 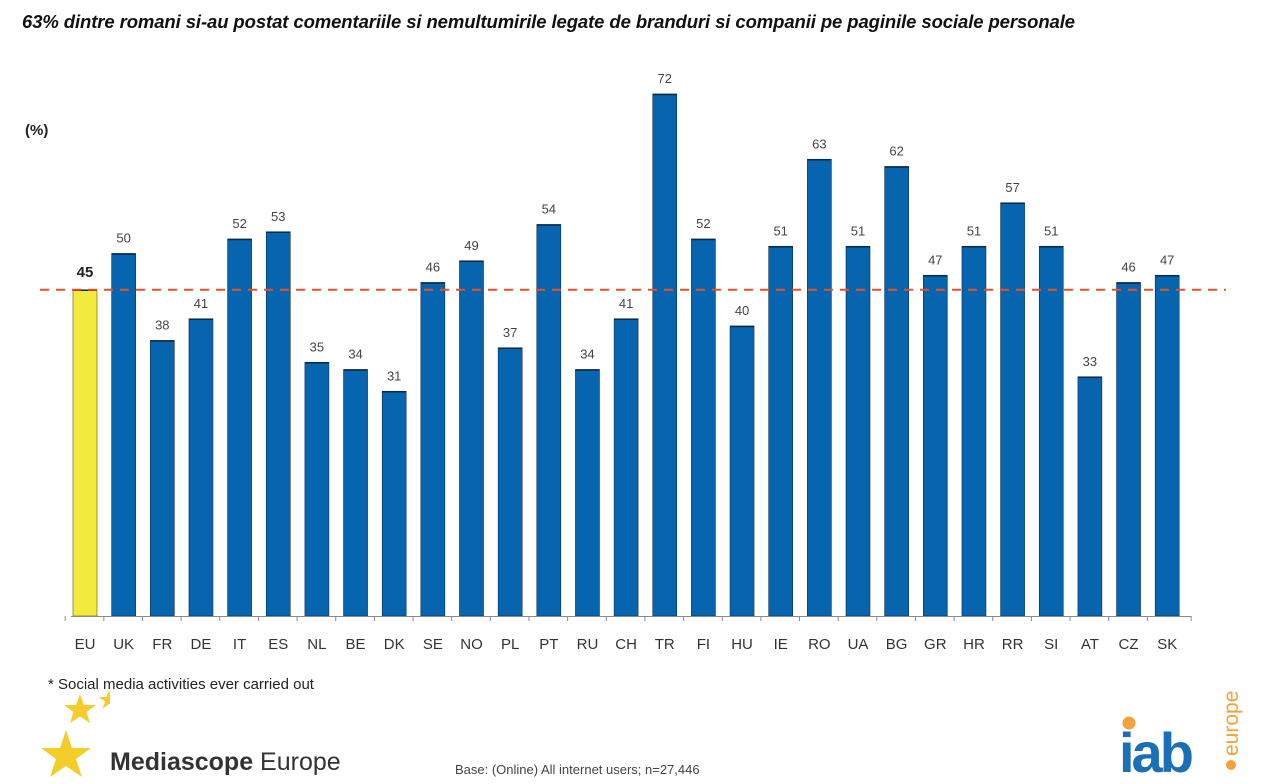 I want to click on mediascope-logo-rest: Europe, so click(x=297, y=762).